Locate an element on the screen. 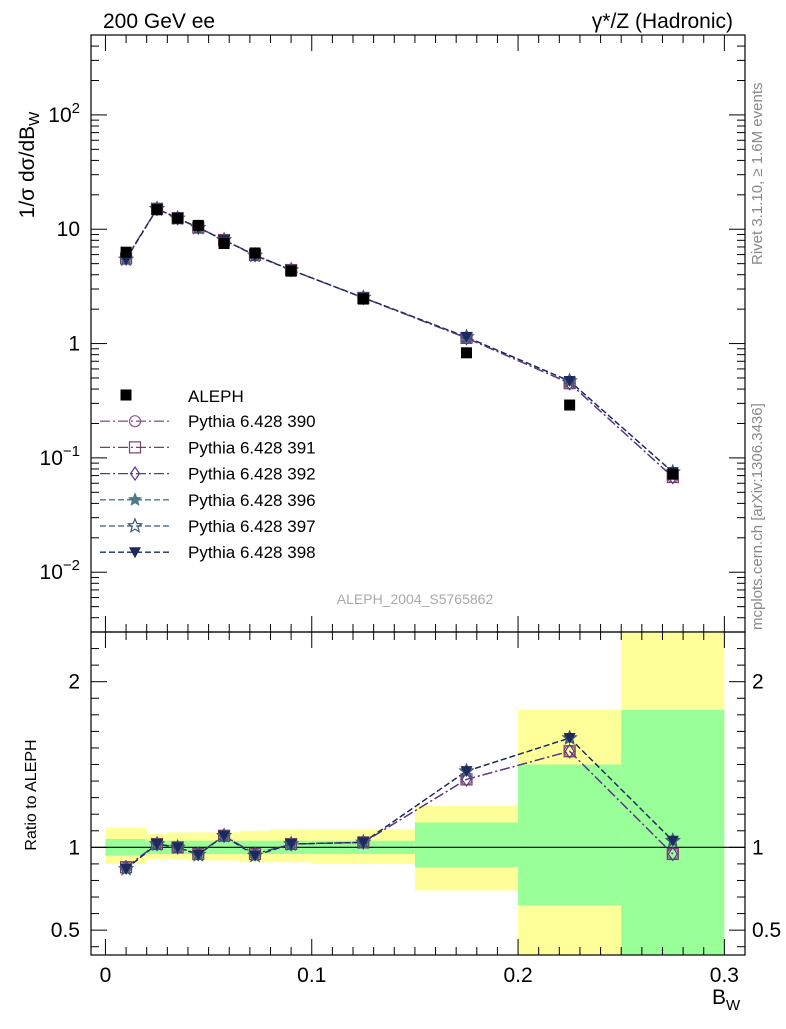  legend-label: Pythia 6.428 398 is located at coordinates (252, 552).